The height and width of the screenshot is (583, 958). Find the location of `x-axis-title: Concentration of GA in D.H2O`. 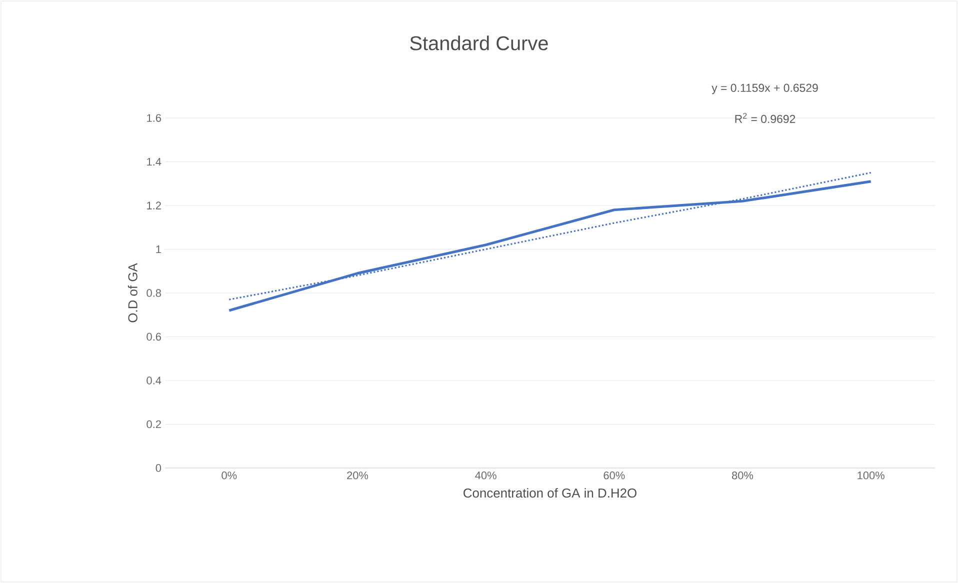

x-axis-title: Concentration of GA in D.H2O is located at coordinates (550, 493).